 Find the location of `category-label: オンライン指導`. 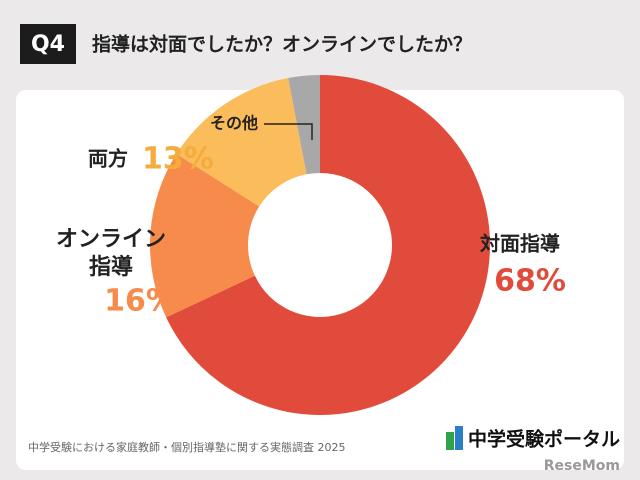

category-label: オンライン指導 is located at coordinates (110, 253).